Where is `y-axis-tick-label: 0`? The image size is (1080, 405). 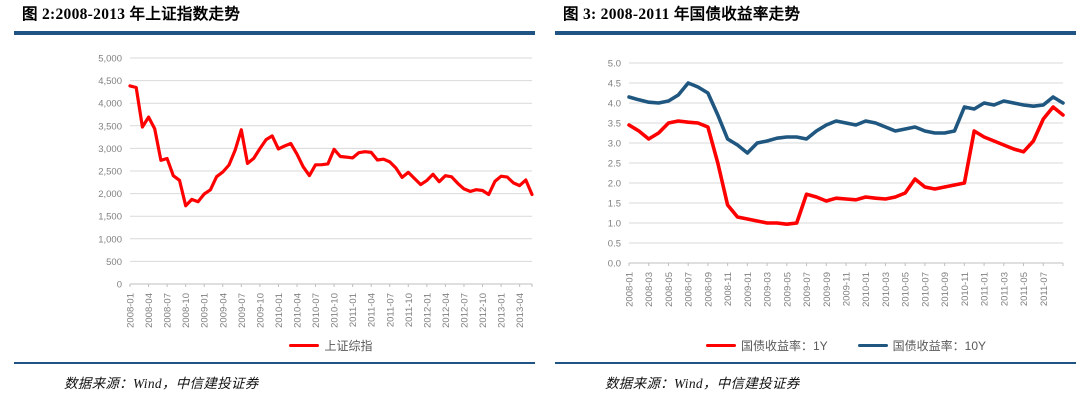
y-axis-tick-label: 0 is located at coordinates (119, 285).